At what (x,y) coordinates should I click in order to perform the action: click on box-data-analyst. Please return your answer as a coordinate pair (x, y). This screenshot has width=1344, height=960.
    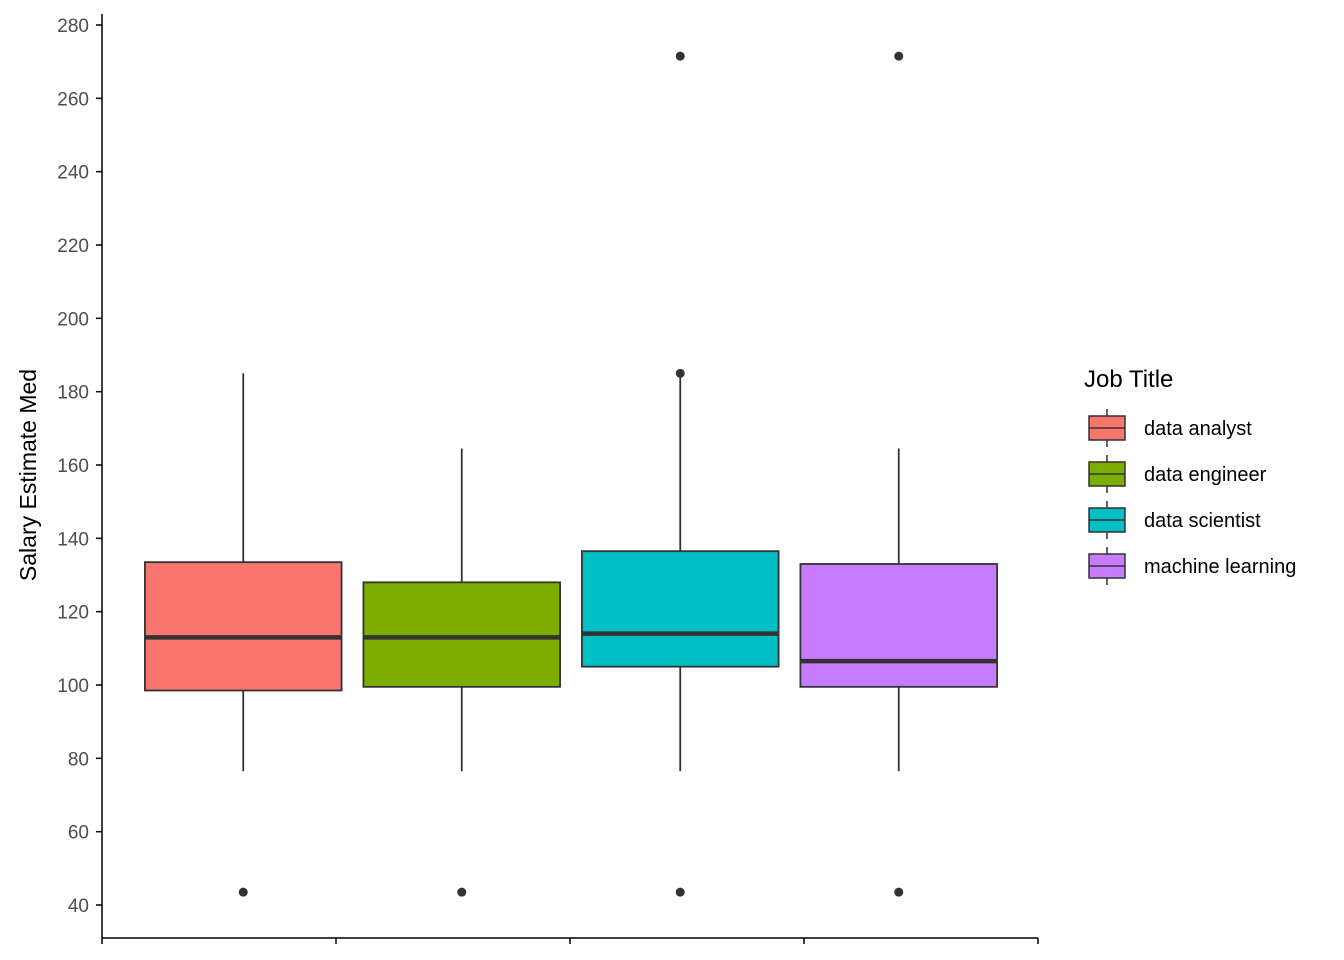
    Looking at the image, I should click on (243, 635).